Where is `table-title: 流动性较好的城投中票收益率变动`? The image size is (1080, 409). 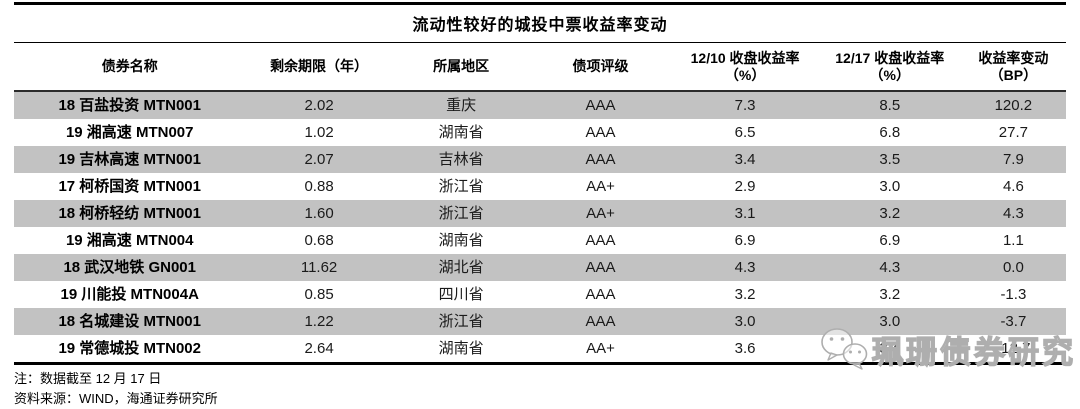
table-title: 流动性较好的城投中票收益率变动 is located at coordinates (540, 22).